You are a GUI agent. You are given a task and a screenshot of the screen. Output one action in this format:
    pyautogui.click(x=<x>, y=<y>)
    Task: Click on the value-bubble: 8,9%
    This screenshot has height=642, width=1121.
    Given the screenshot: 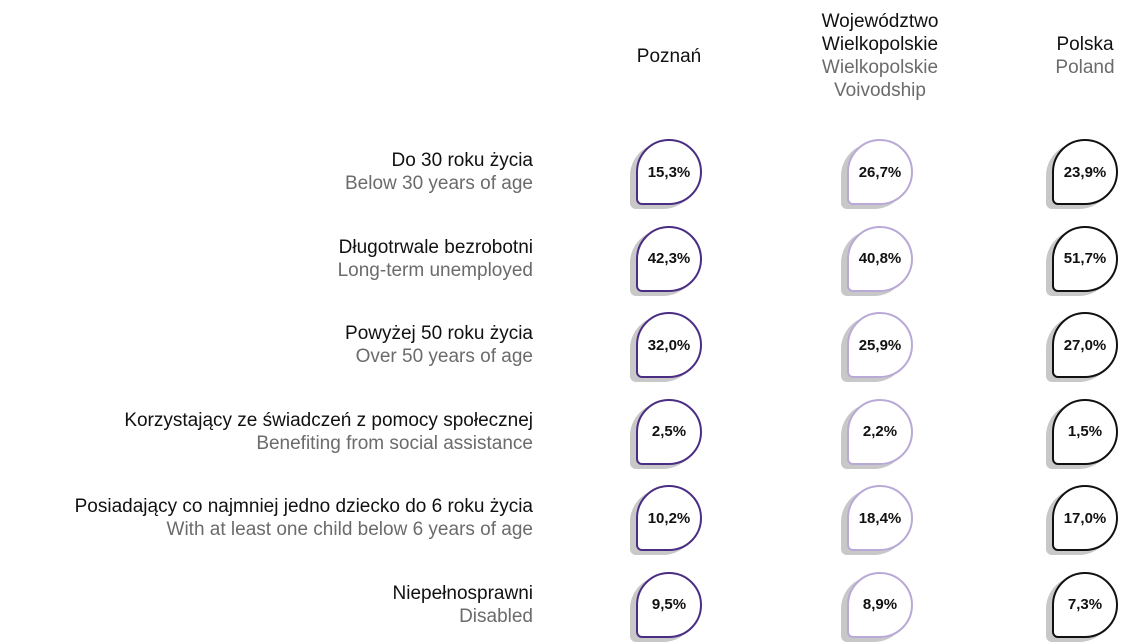 What is the action you would take?
    pyautogui.click(x=880, y=604)
    